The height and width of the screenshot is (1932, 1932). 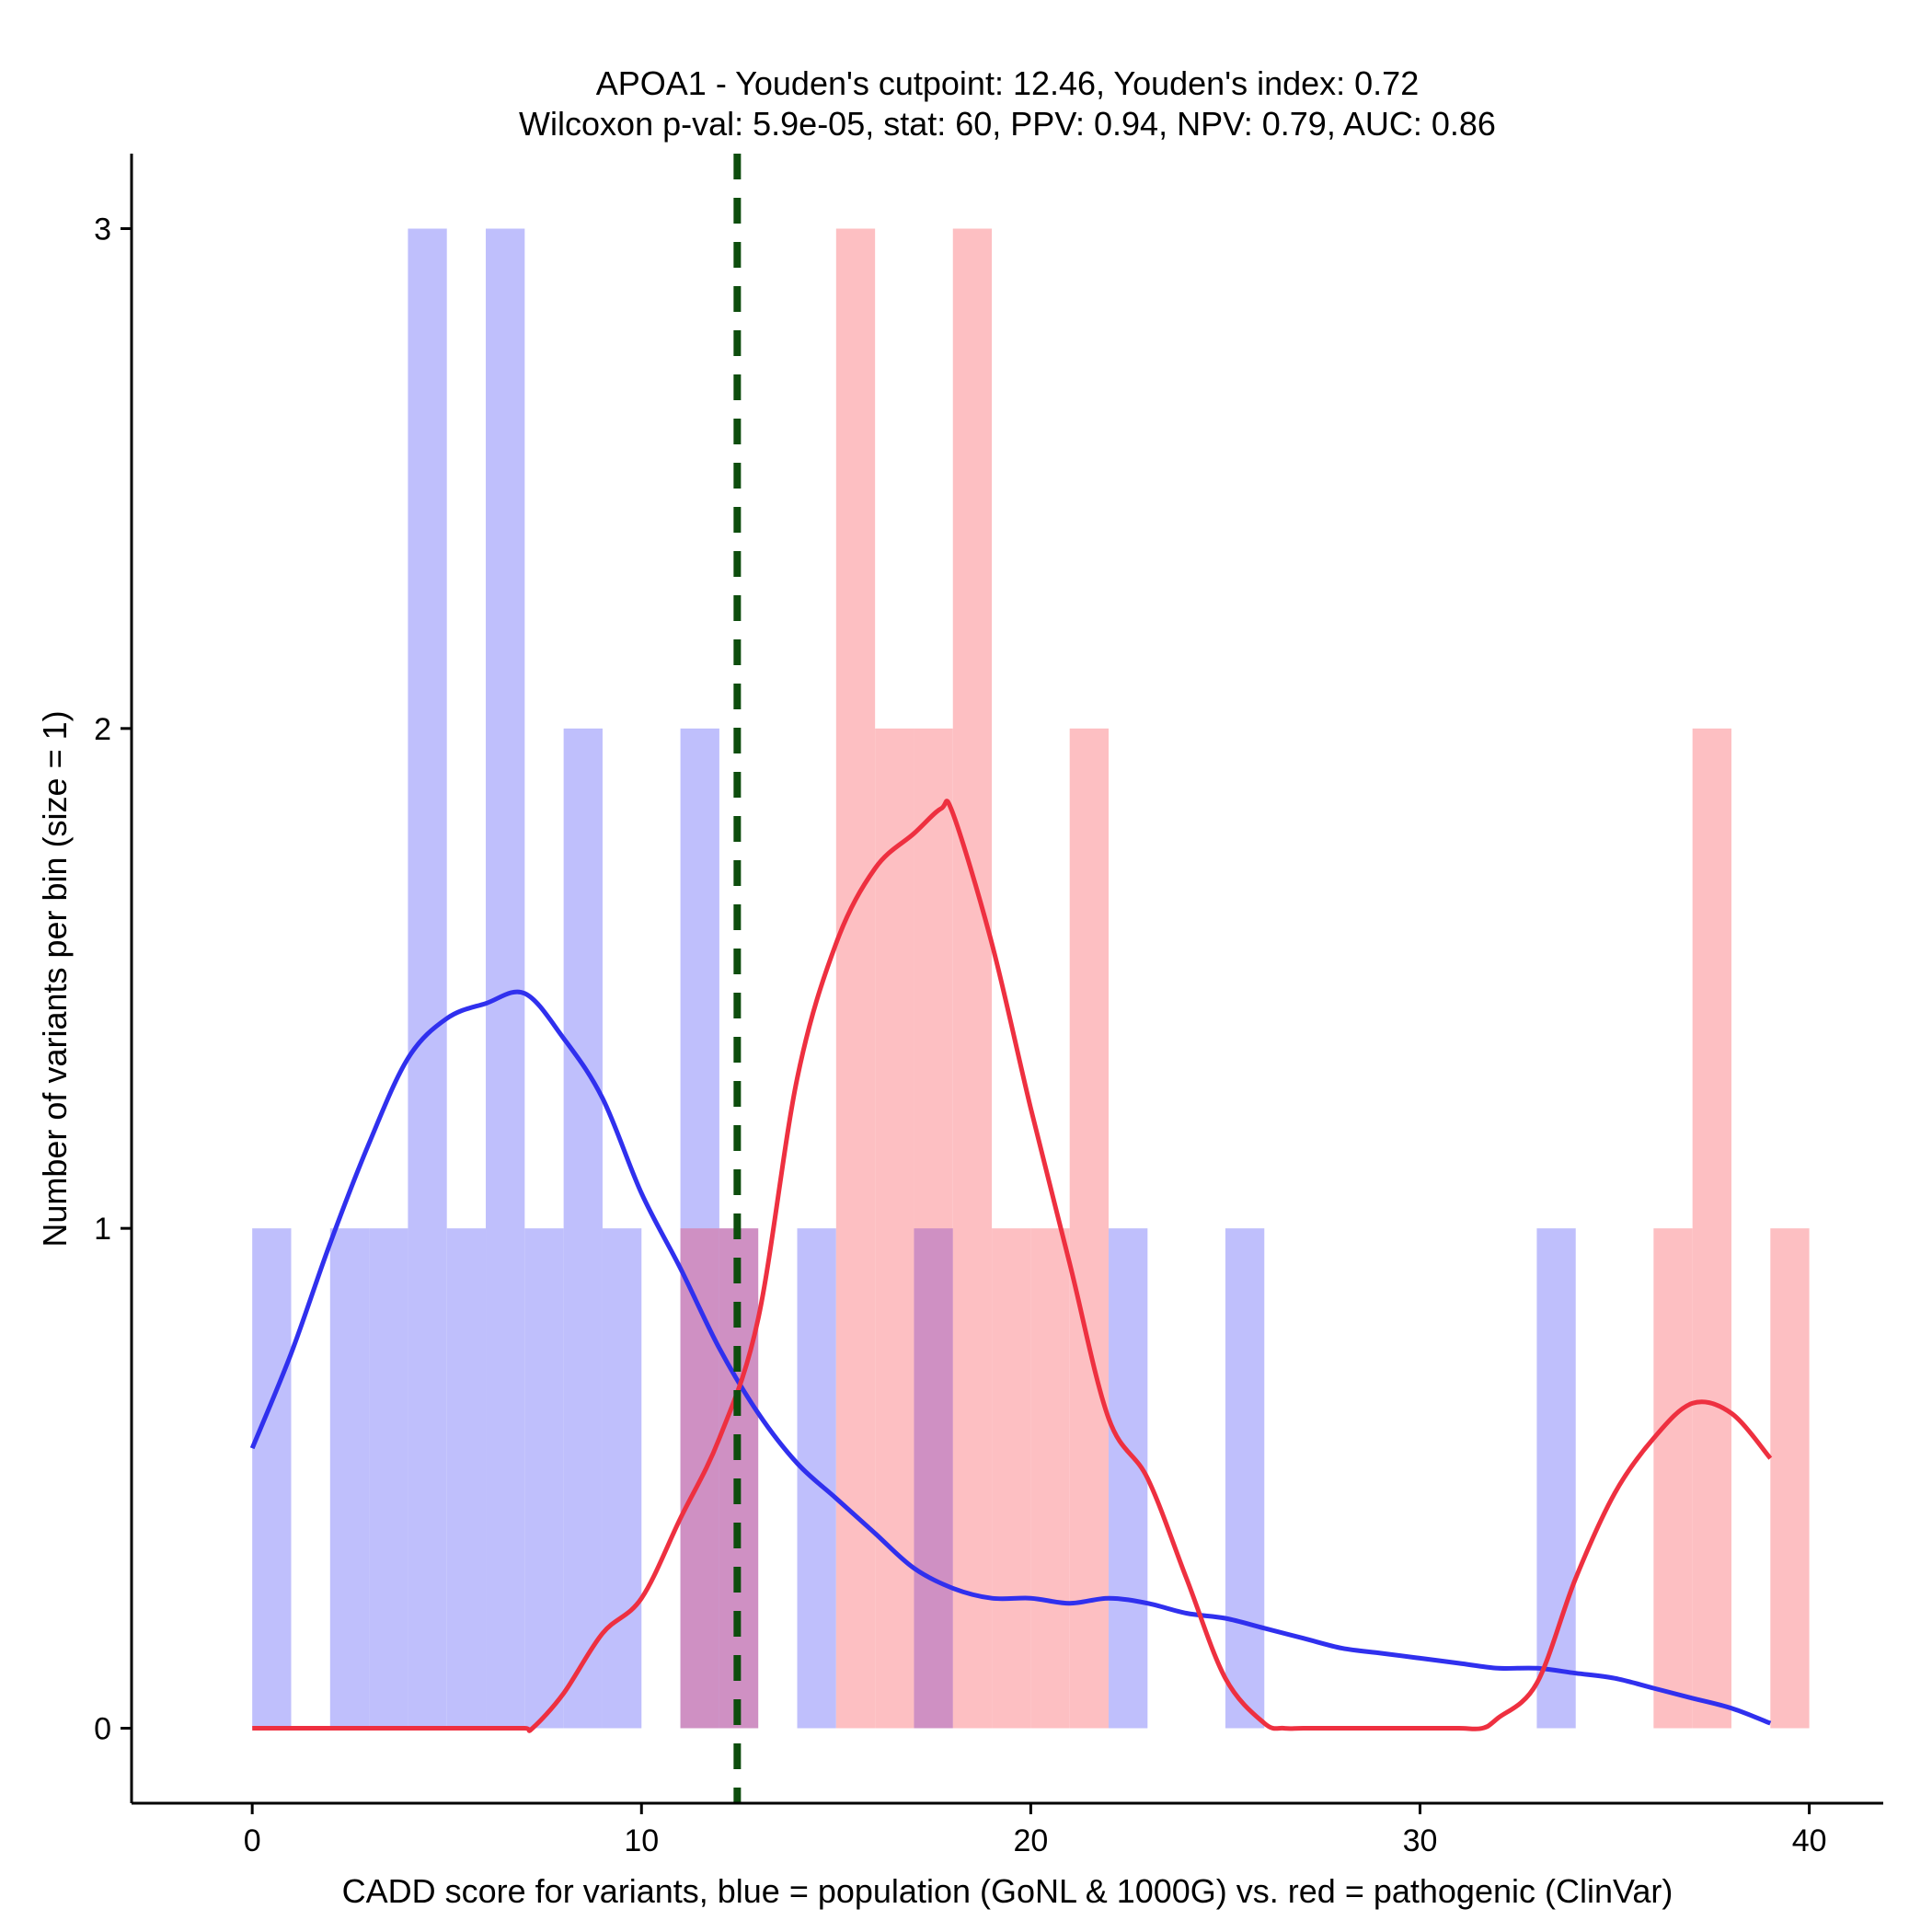 What do you see at coordinates (1030, 1840) in the screenshot?
I see `x-tick-label: 20` at bounding box center [1030, 1840].